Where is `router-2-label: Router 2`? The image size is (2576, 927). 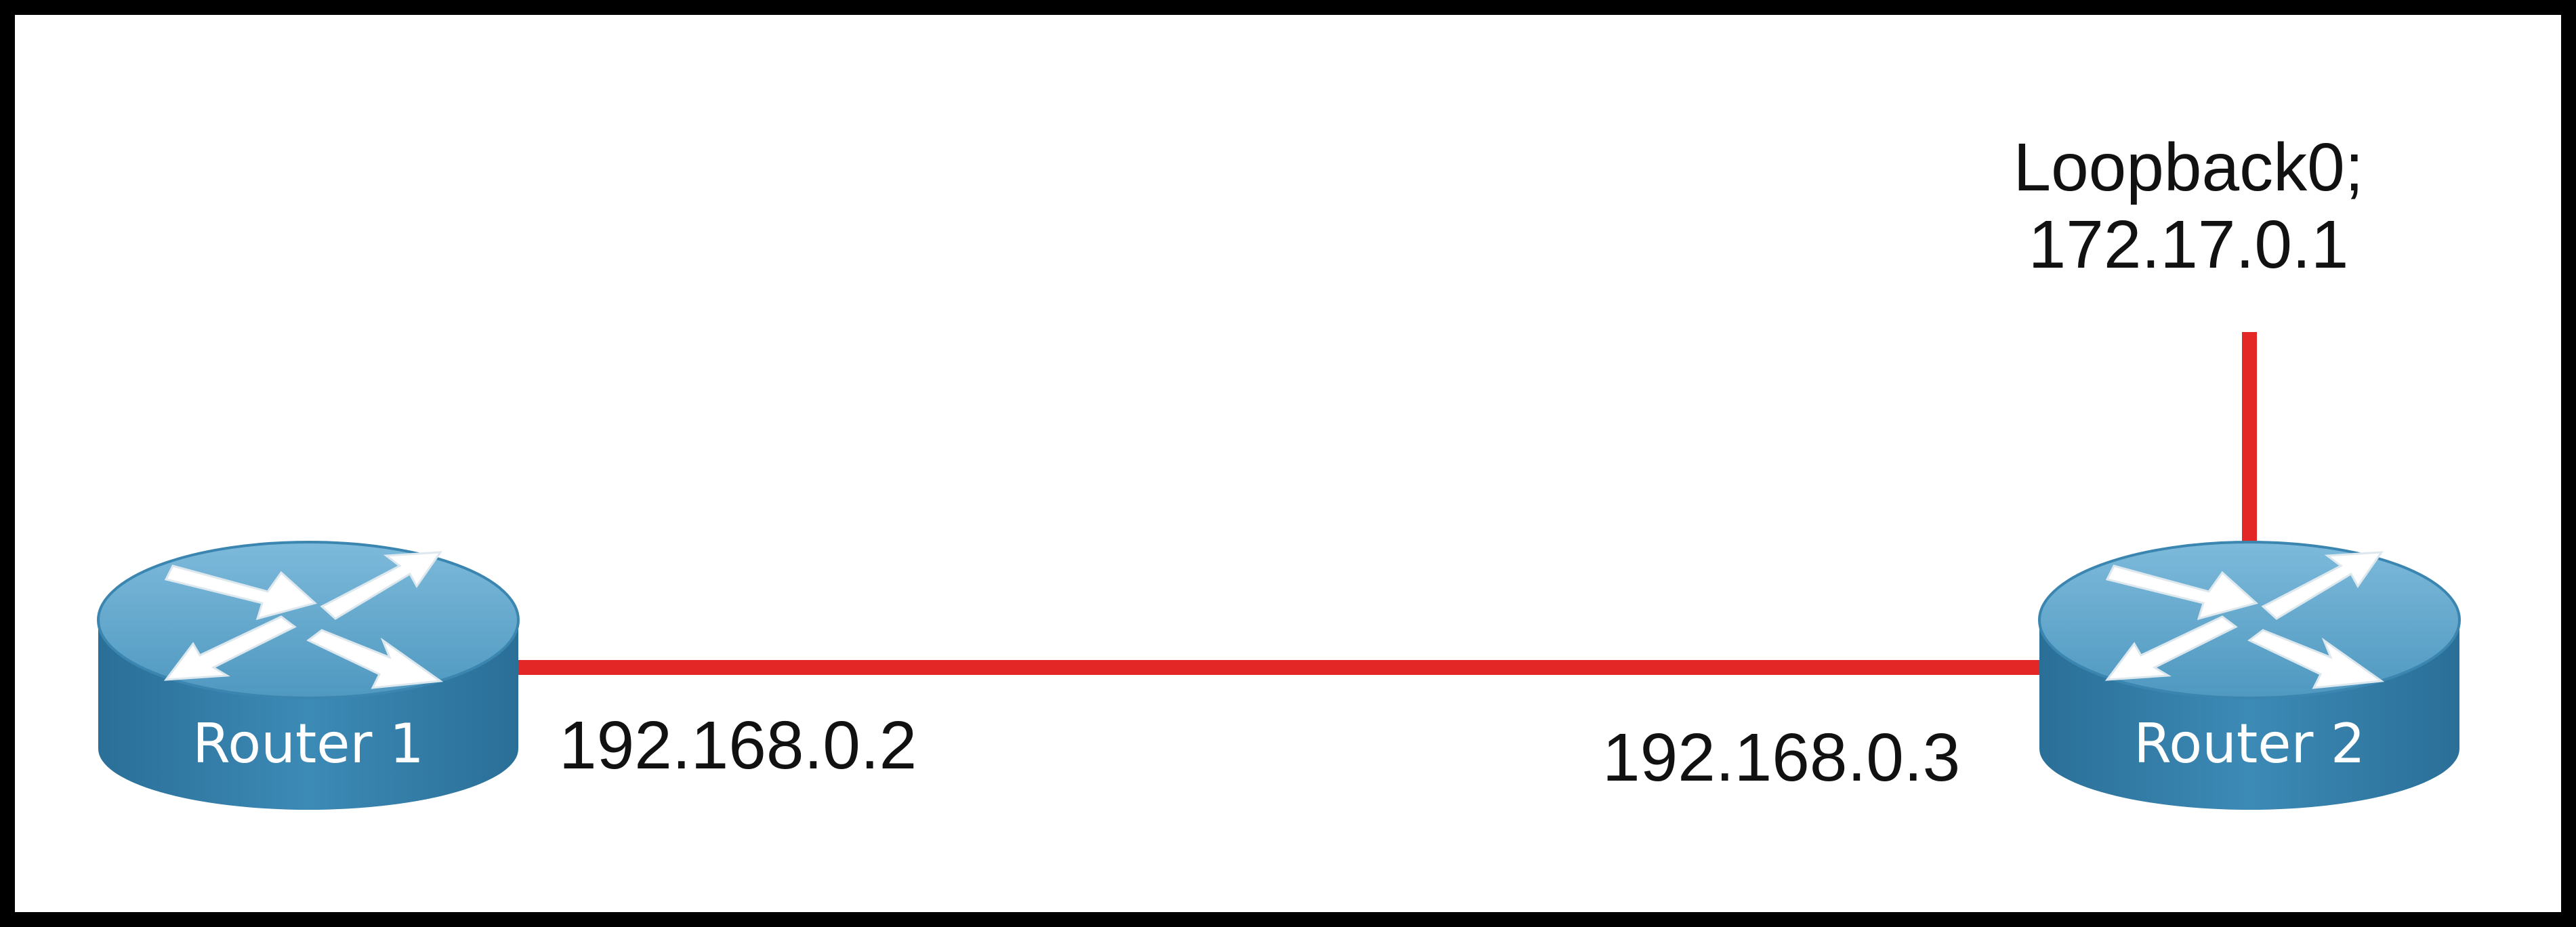 router-2-label: Router 2 is located at coordinates (2249, 744).